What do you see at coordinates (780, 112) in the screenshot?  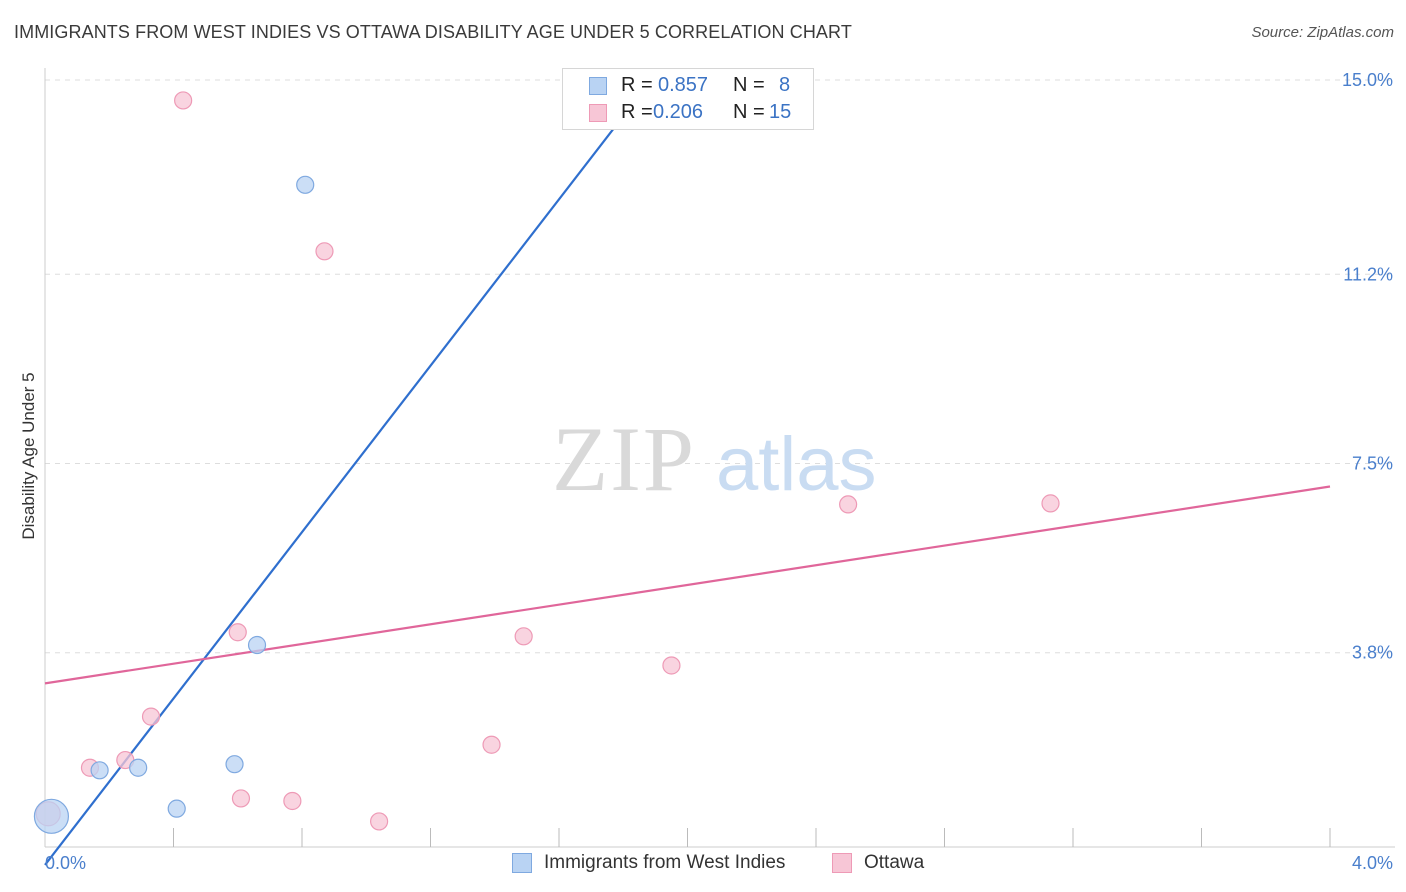 I see `legend-n-value: 15` at bounding box center [780, 112].